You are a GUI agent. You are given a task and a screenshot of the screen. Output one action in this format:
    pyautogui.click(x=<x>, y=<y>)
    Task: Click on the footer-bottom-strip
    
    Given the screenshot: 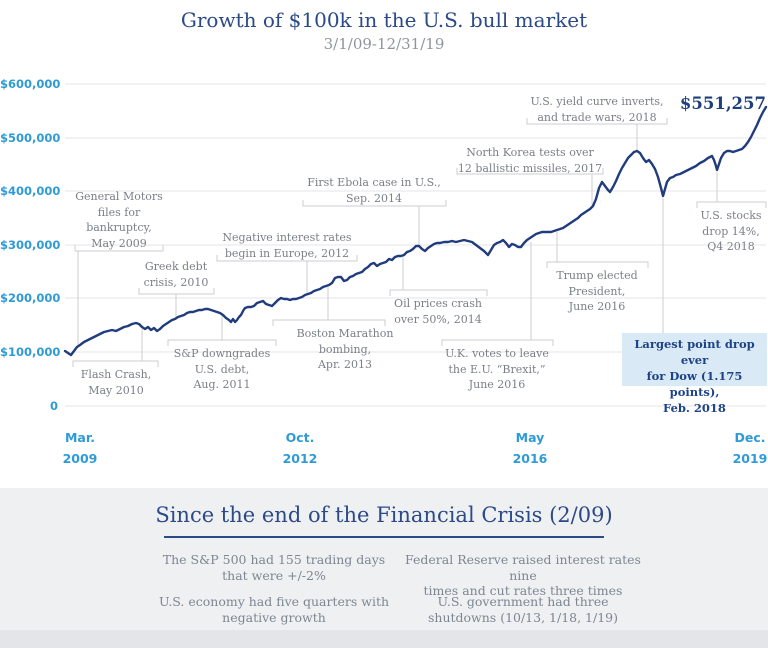 What is the action you would take?
    pyautogui.click(x=384, y=639)
    